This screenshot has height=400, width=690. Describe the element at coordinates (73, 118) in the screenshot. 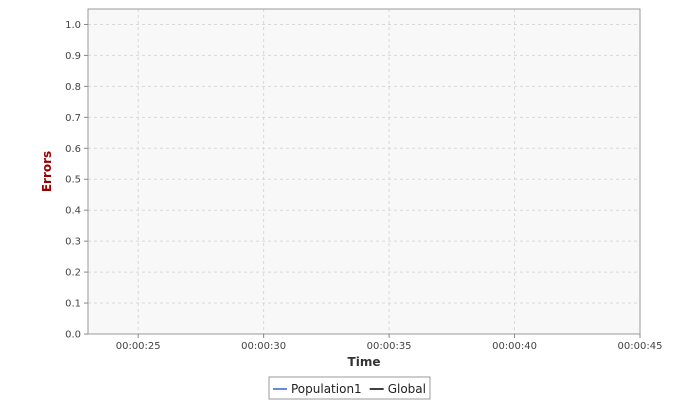

I see `y-tick-label: 0.7` at that location.